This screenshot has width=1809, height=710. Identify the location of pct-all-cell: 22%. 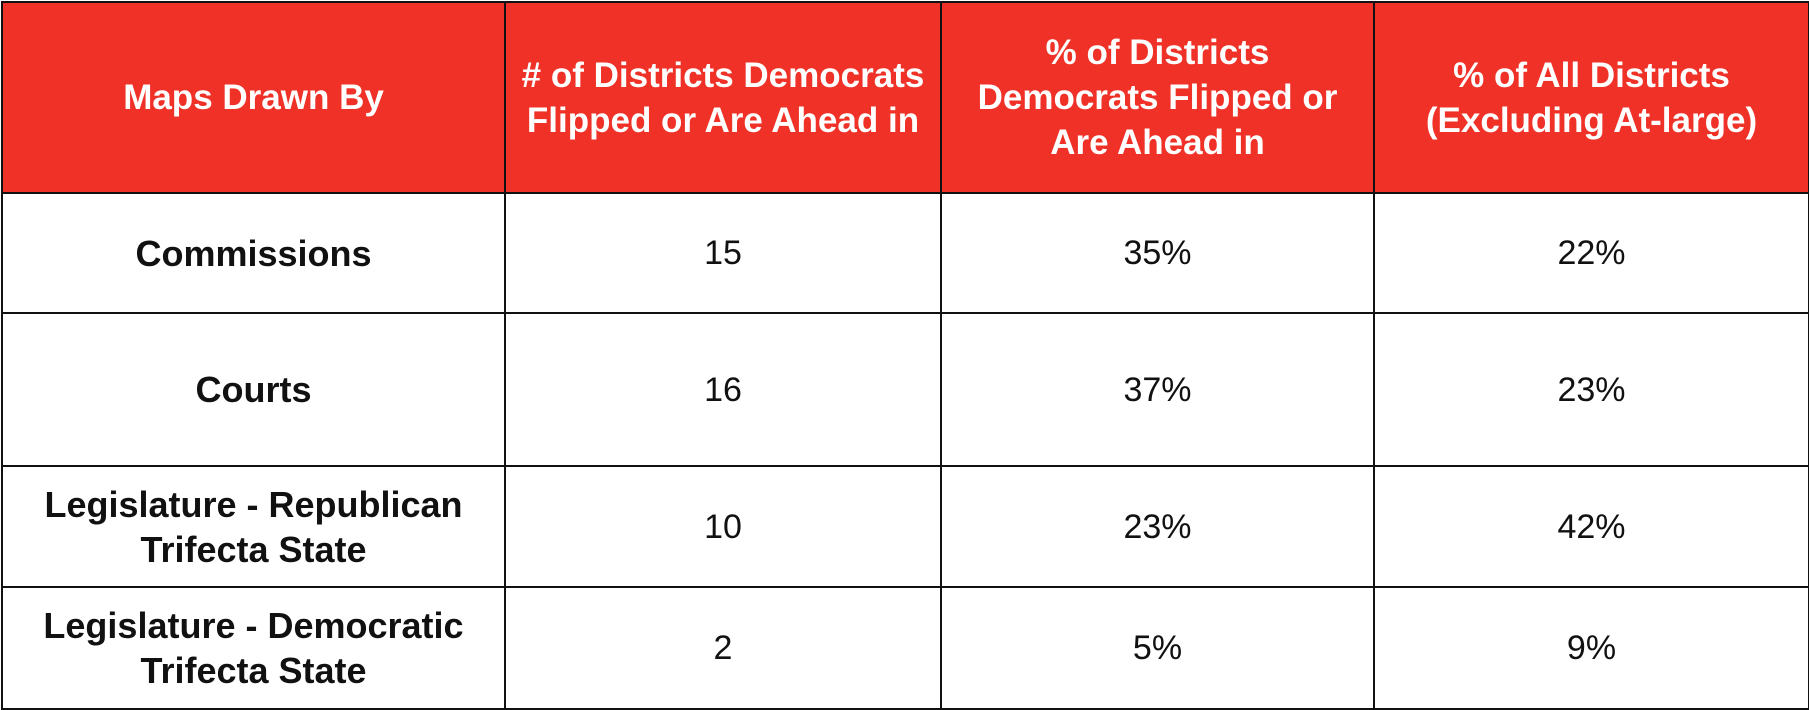
(1591, 253).